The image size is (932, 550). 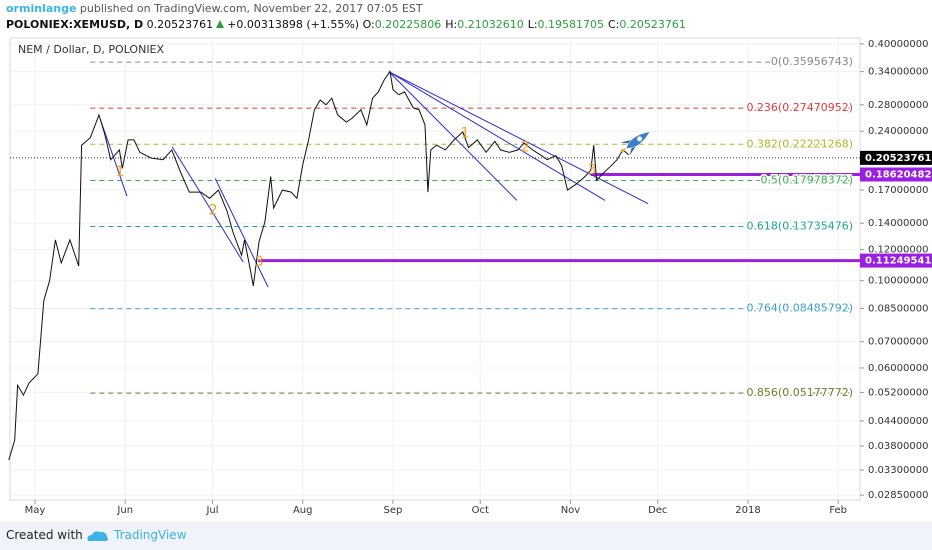 I want to click on y-tick-label: 0.40000000, so click(x=898, y=44).